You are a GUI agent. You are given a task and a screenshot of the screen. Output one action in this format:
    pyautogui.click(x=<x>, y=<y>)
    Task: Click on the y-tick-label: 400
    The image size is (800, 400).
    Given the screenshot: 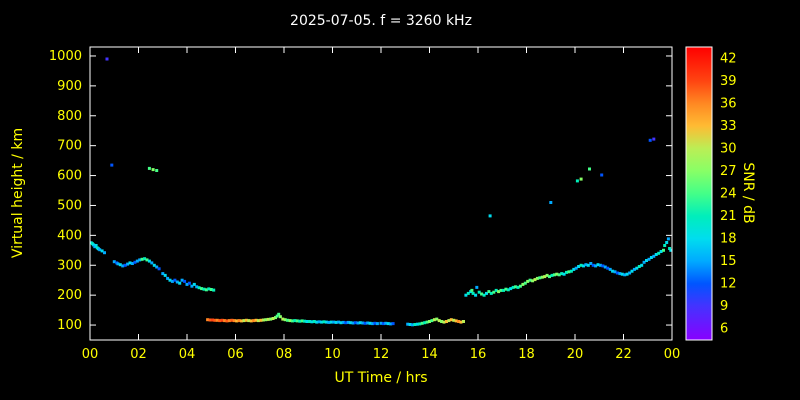 What is the action you would take?
    pyautogui.click(x=69, y=235)
    